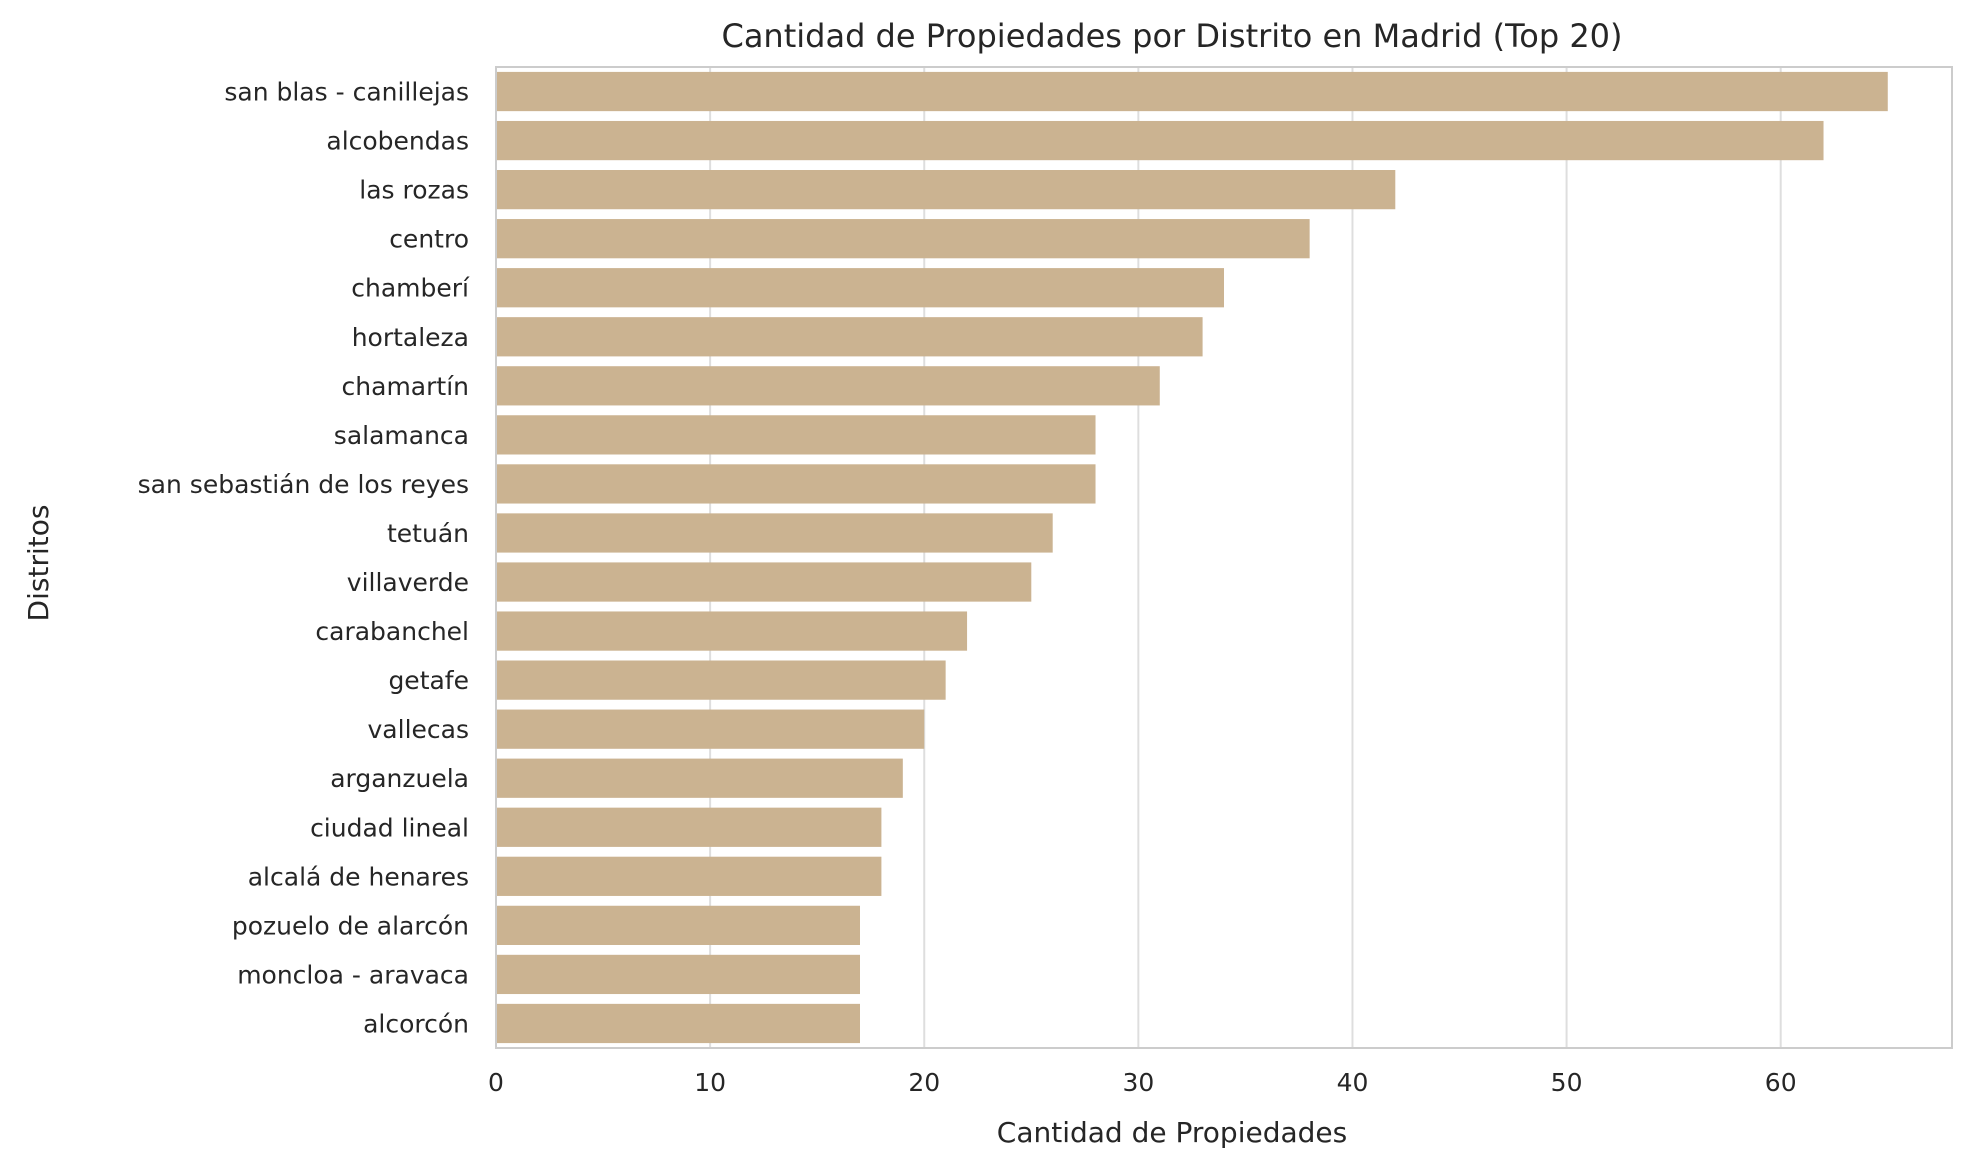 The image size is (1968, 1168). What do you see at coordinates (410, 337) in the screenshot?
I see `y-tick-label: hortaleza` at bounding box center [410, 337].